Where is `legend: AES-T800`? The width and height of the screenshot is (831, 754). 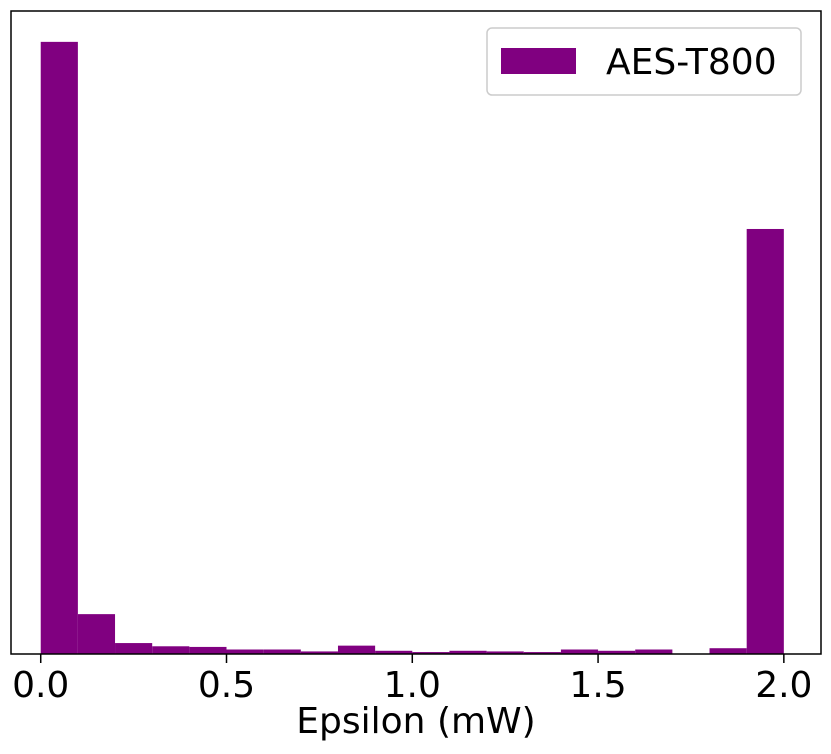
legend: AES-T800 is located at coordinates (644, 61).